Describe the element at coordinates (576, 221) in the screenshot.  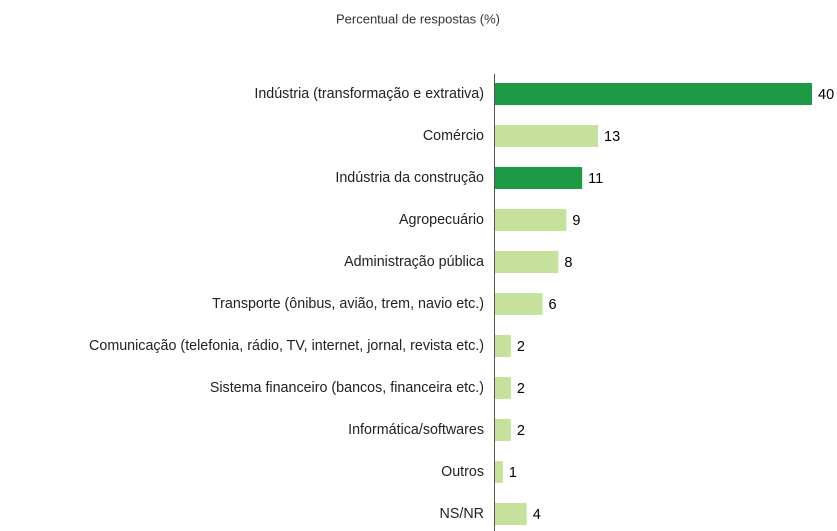
I see `value-label: 9` at that location.